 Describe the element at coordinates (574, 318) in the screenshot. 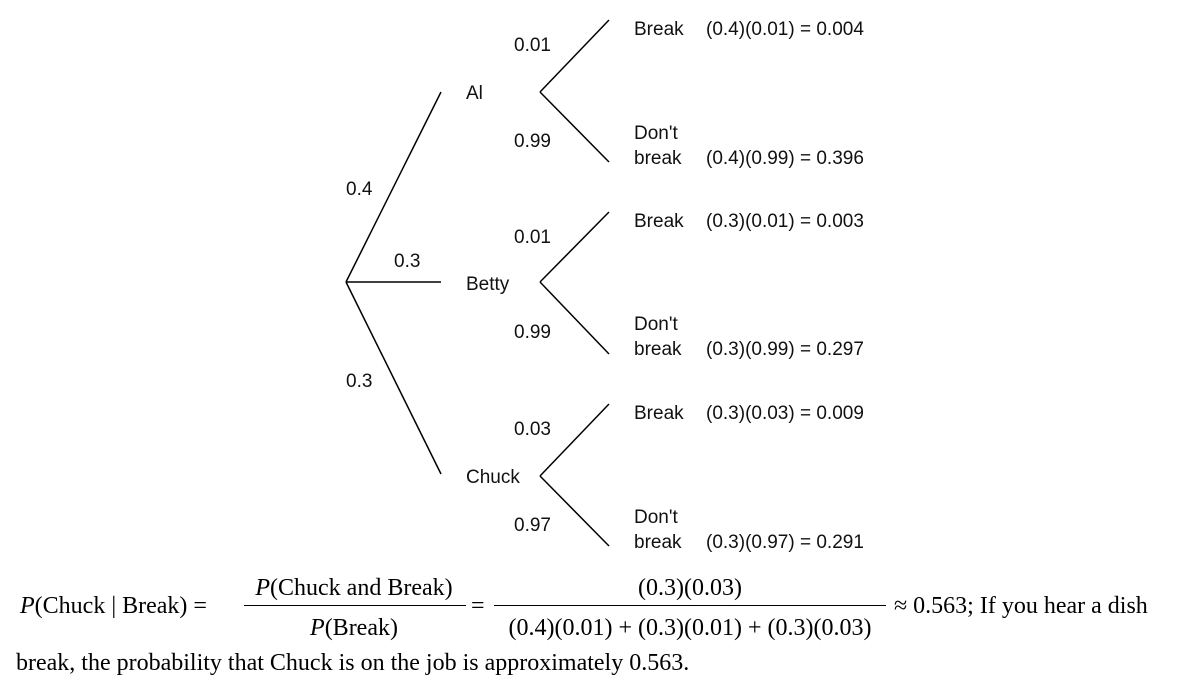

I see `betty-dont-branch` at that location.